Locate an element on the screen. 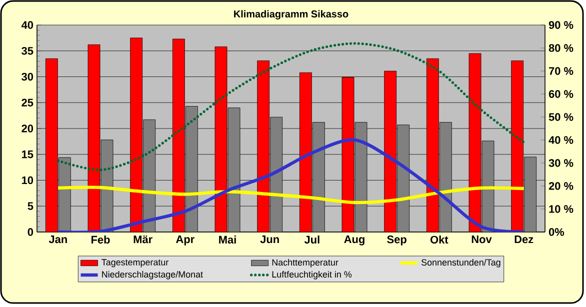 The width and height of the screenshot is (586, 307). y2-tick-label: 70 % is located at coordinates (561, 71).